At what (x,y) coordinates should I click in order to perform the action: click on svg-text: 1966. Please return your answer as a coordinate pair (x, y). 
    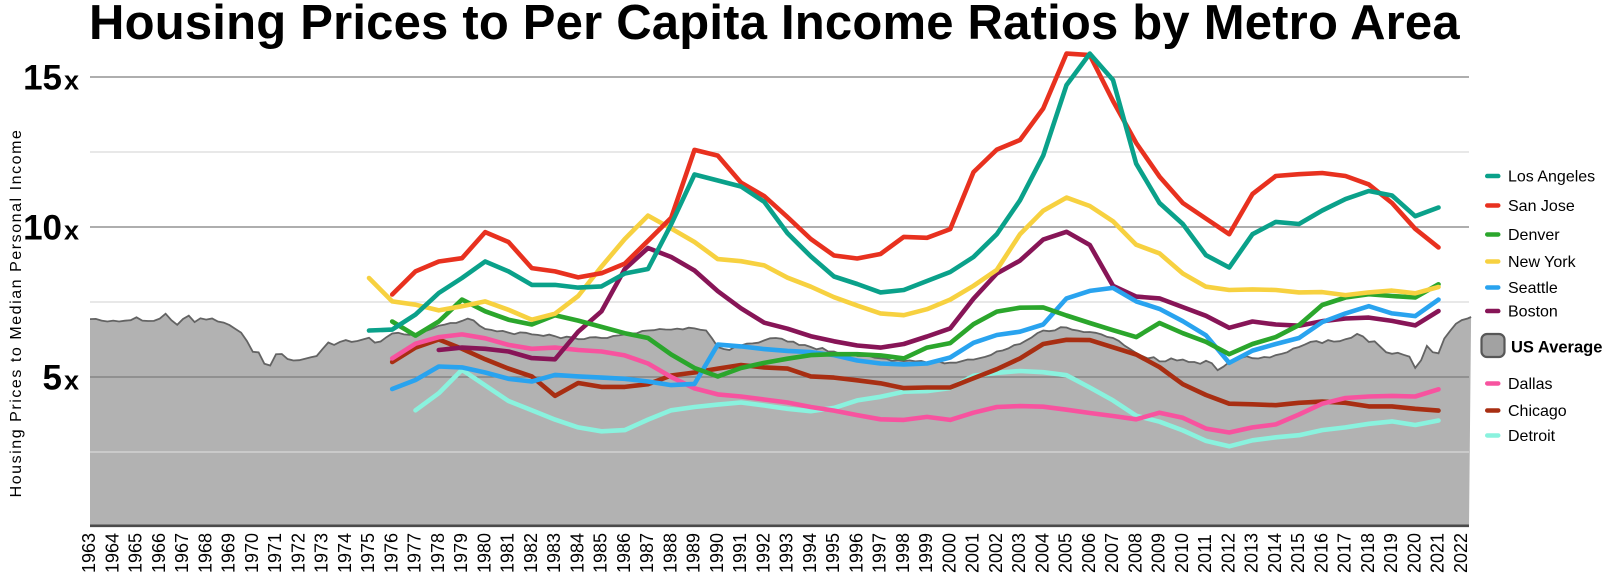
    Looking at the image, I should click on (159, 553).